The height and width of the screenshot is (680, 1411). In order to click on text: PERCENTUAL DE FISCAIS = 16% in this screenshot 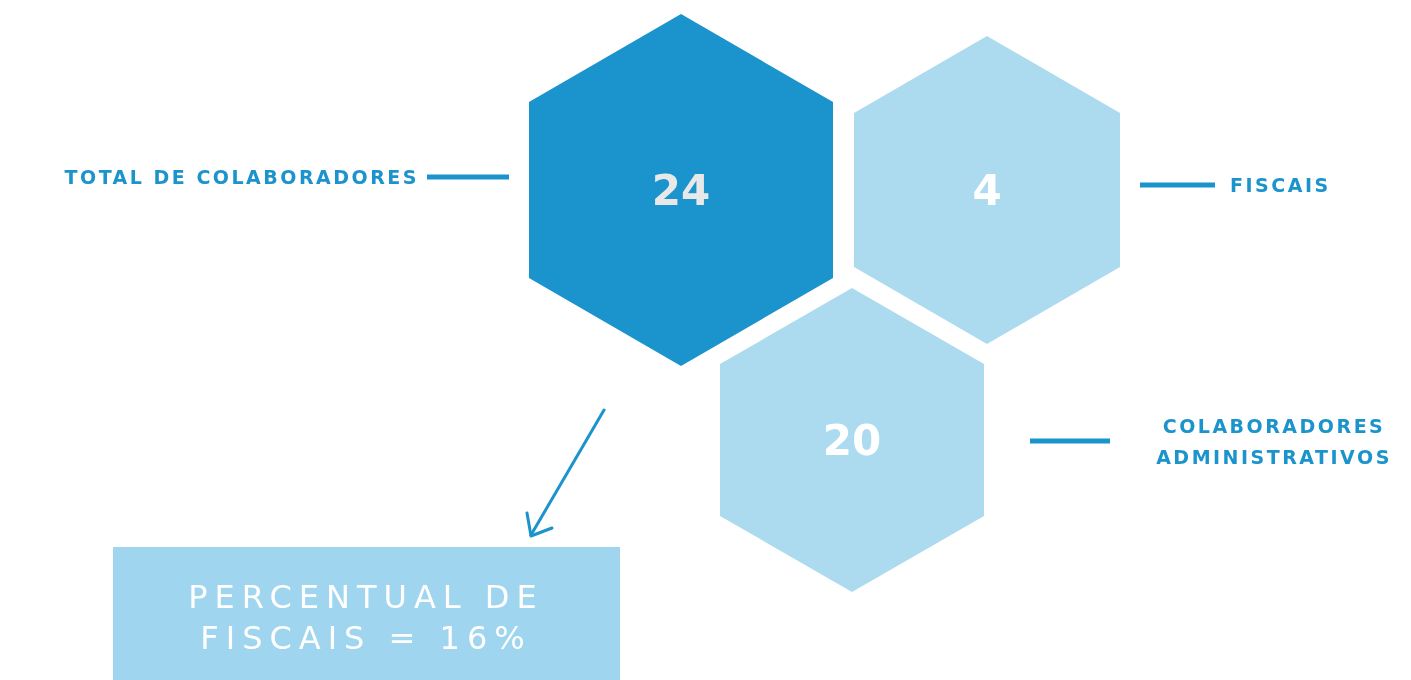, I will do `click(366, 617)`.